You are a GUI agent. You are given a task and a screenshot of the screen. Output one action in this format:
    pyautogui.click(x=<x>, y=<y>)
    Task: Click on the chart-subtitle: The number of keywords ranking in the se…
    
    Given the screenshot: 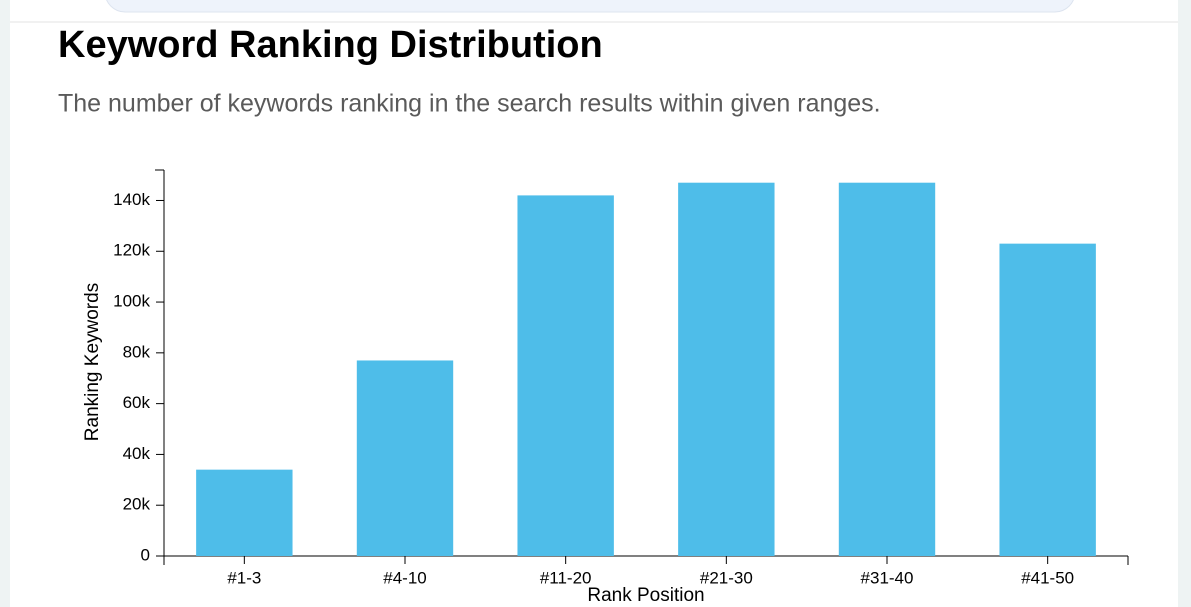 What is the action you would take?
    pyautogui.click(x=469, y=104)
    